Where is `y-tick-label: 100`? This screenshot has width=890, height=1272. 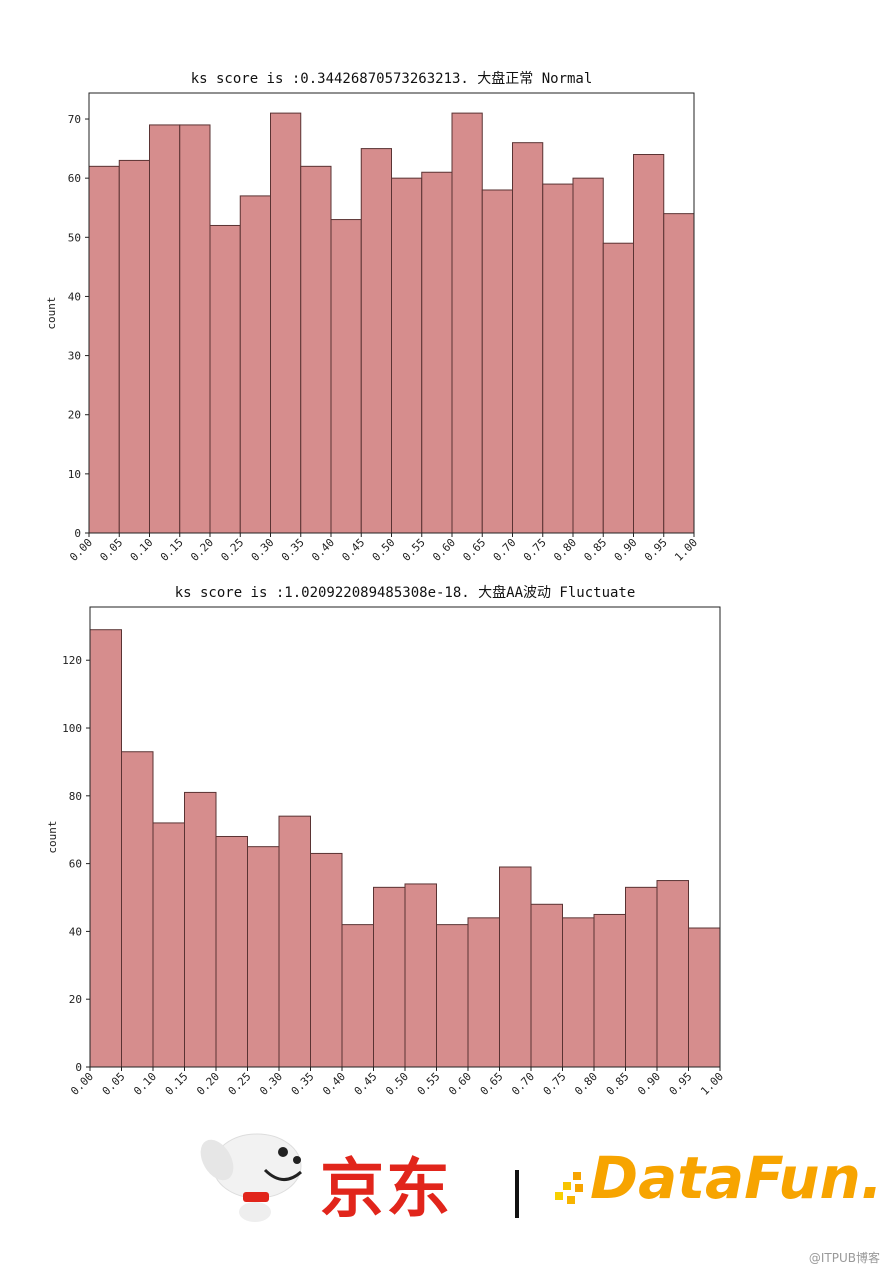
y-tick-label: 100 is located at coordinates (72, 728).